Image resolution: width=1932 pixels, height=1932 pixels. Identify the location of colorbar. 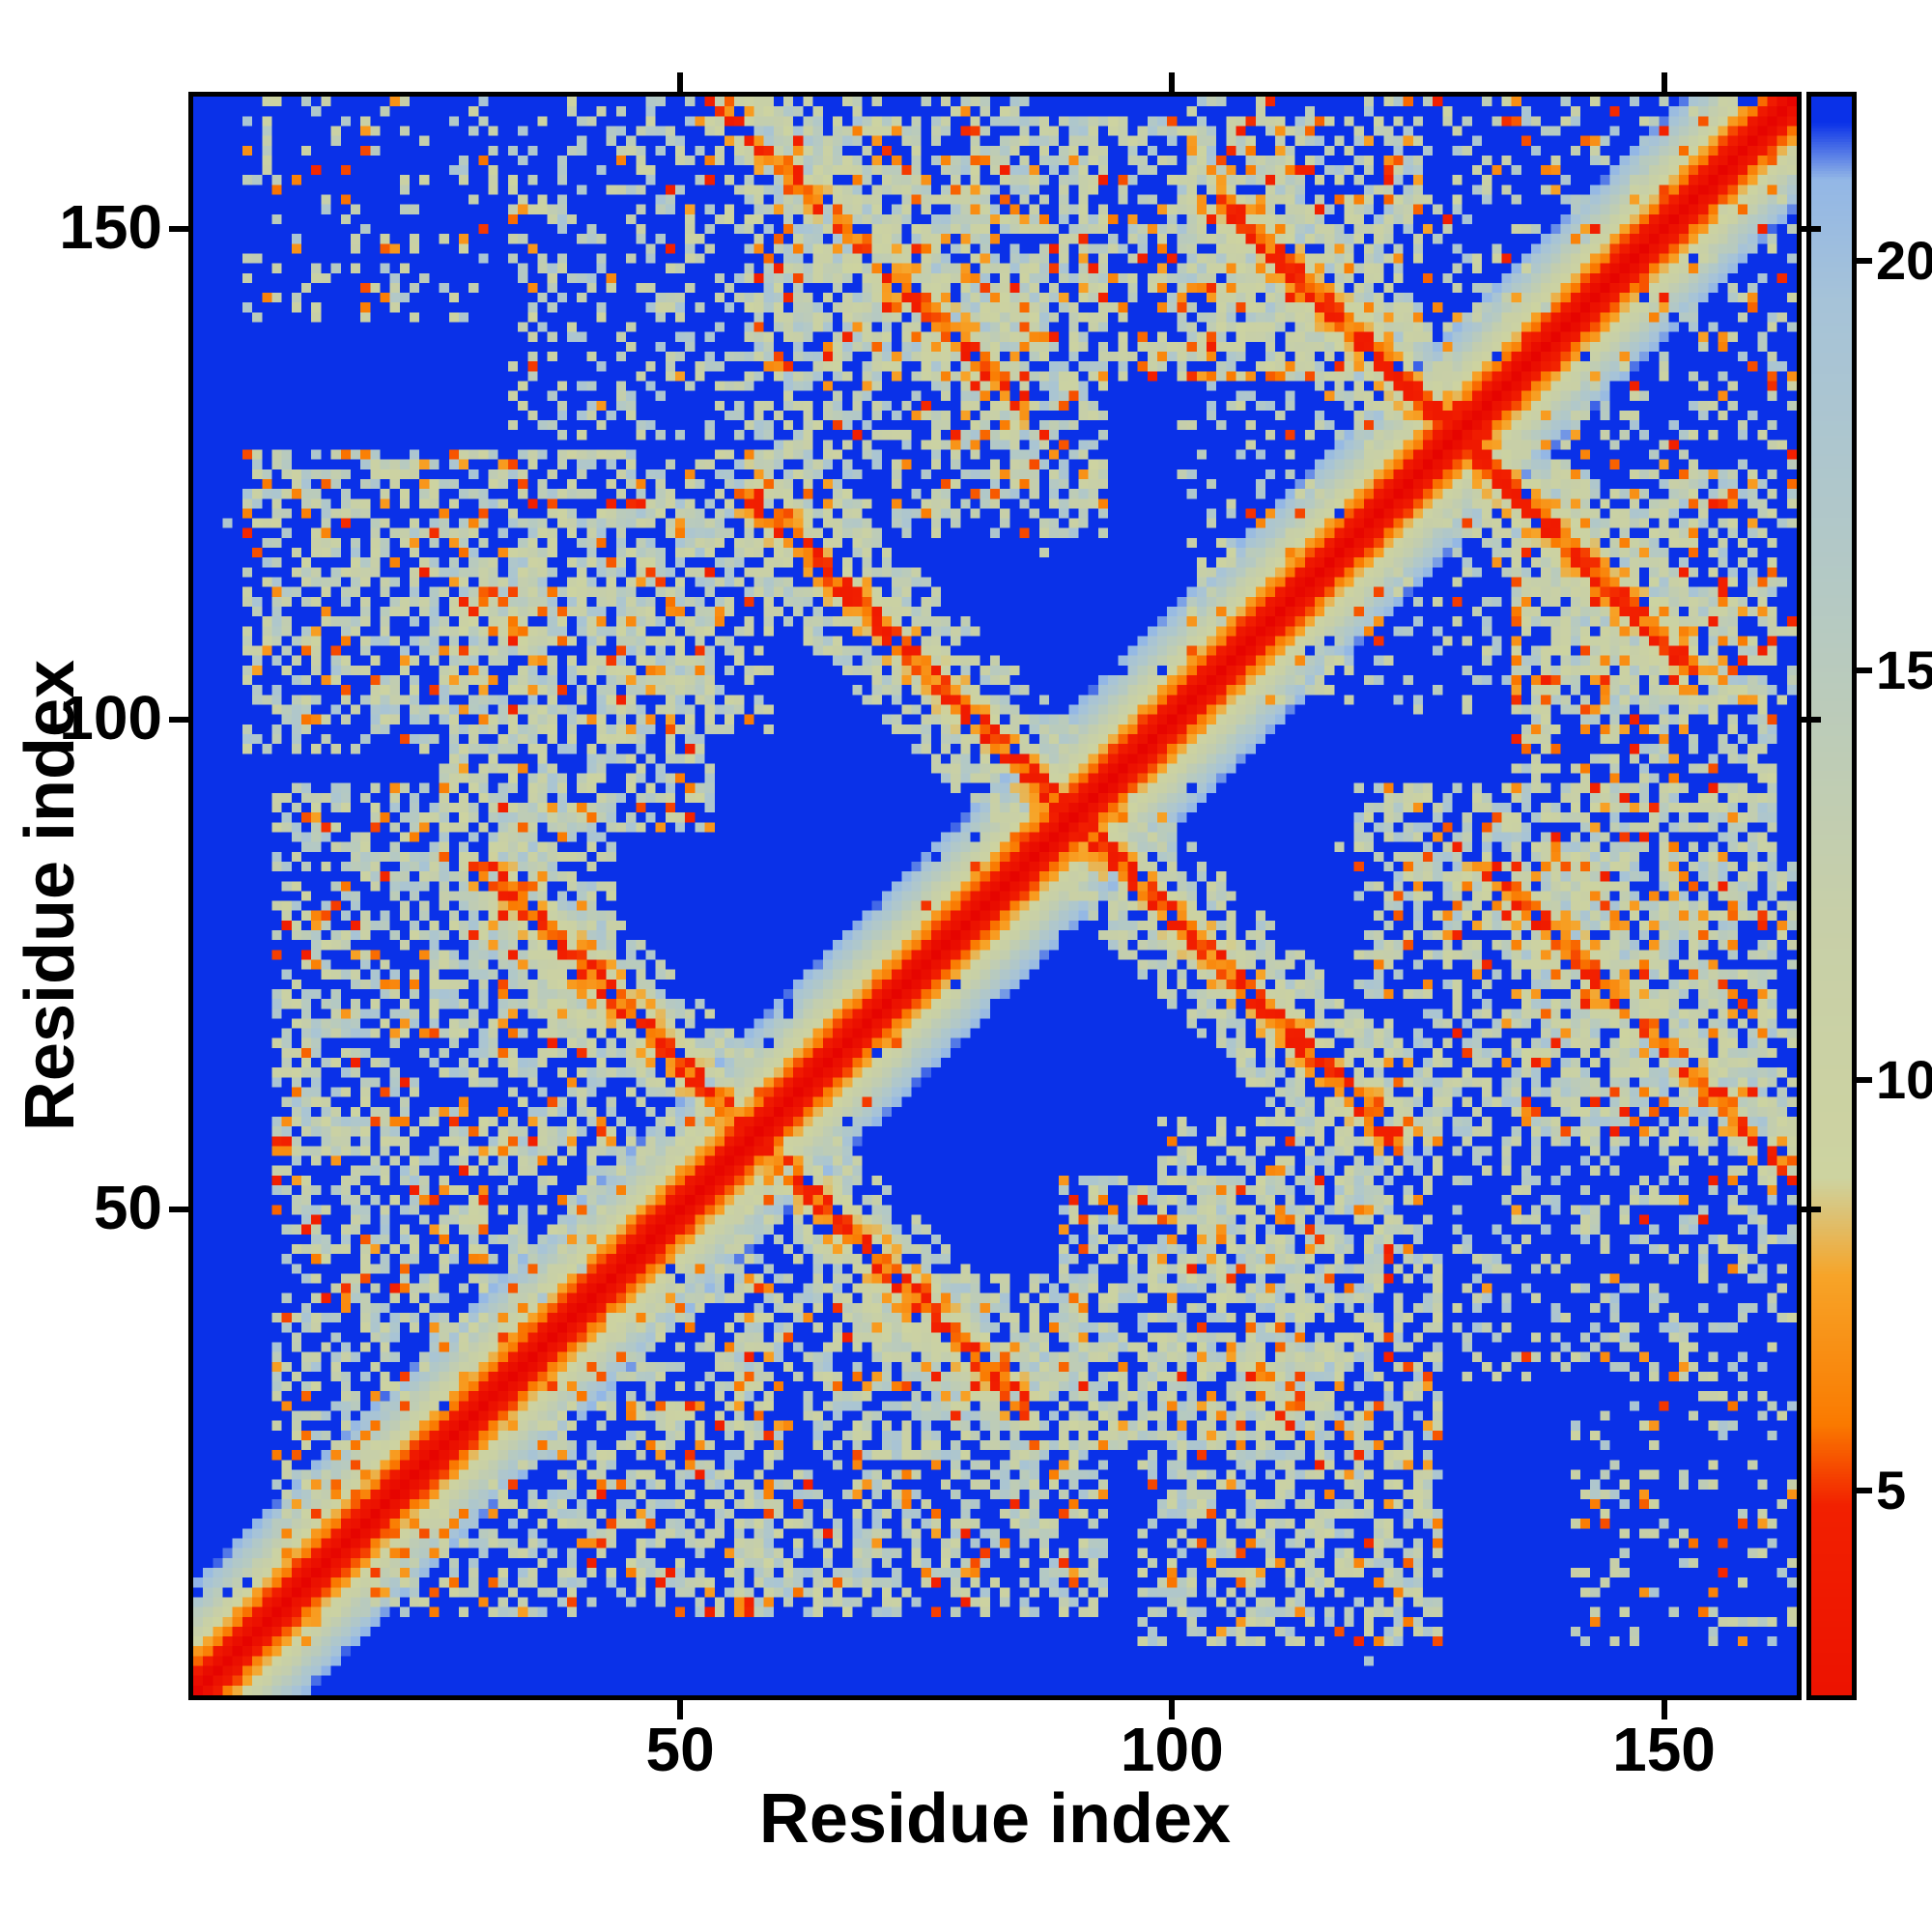
(1831, 896).